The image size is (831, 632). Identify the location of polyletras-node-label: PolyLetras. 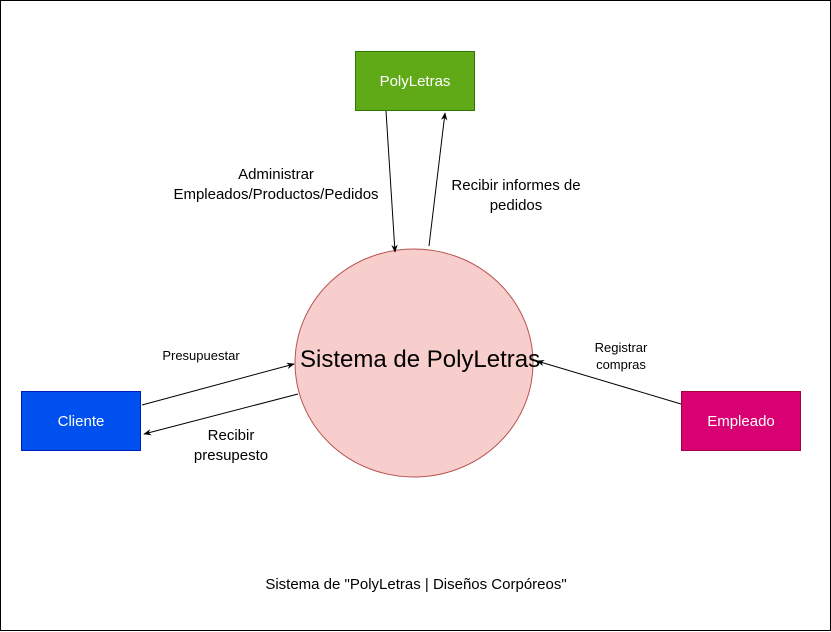
(415, 81).